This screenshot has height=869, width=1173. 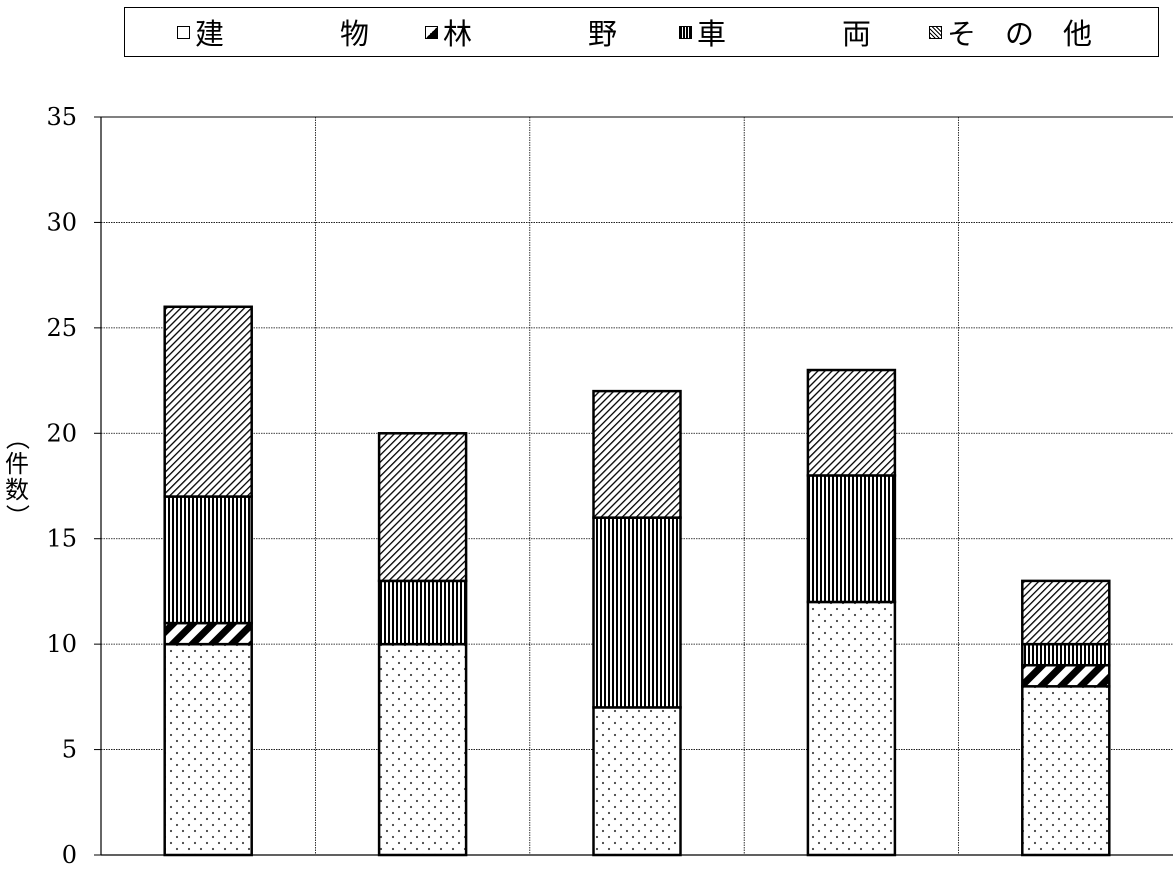 What do you see at coordinates (61, 328) in the screenshot?
I see `y-tick-label: 25` at bounding box center [61, 328].